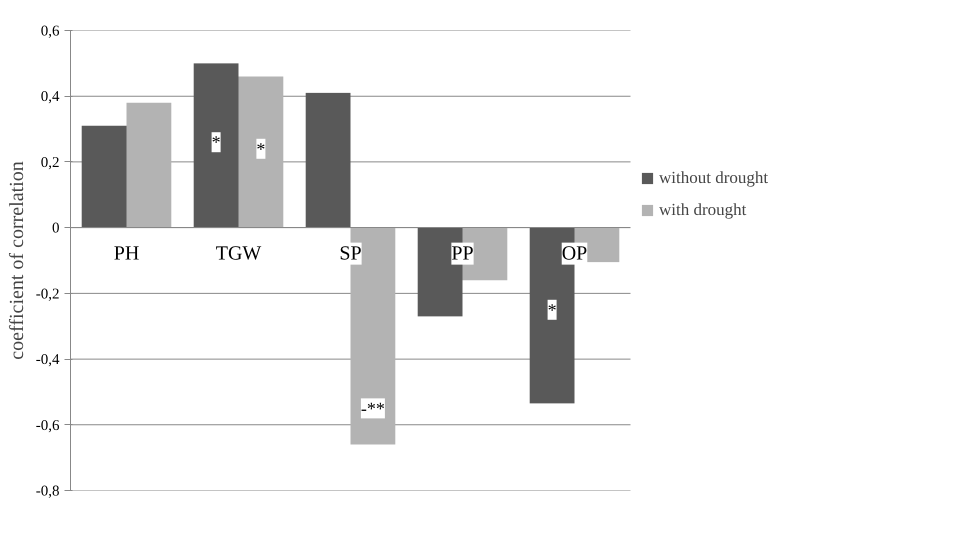 The height and width of the screenshot is (533, 957). What do you see at coordinates (50, 162) in the screenshot?
I see `y-tick-label: 0,2` at bounding box center [50, 162].